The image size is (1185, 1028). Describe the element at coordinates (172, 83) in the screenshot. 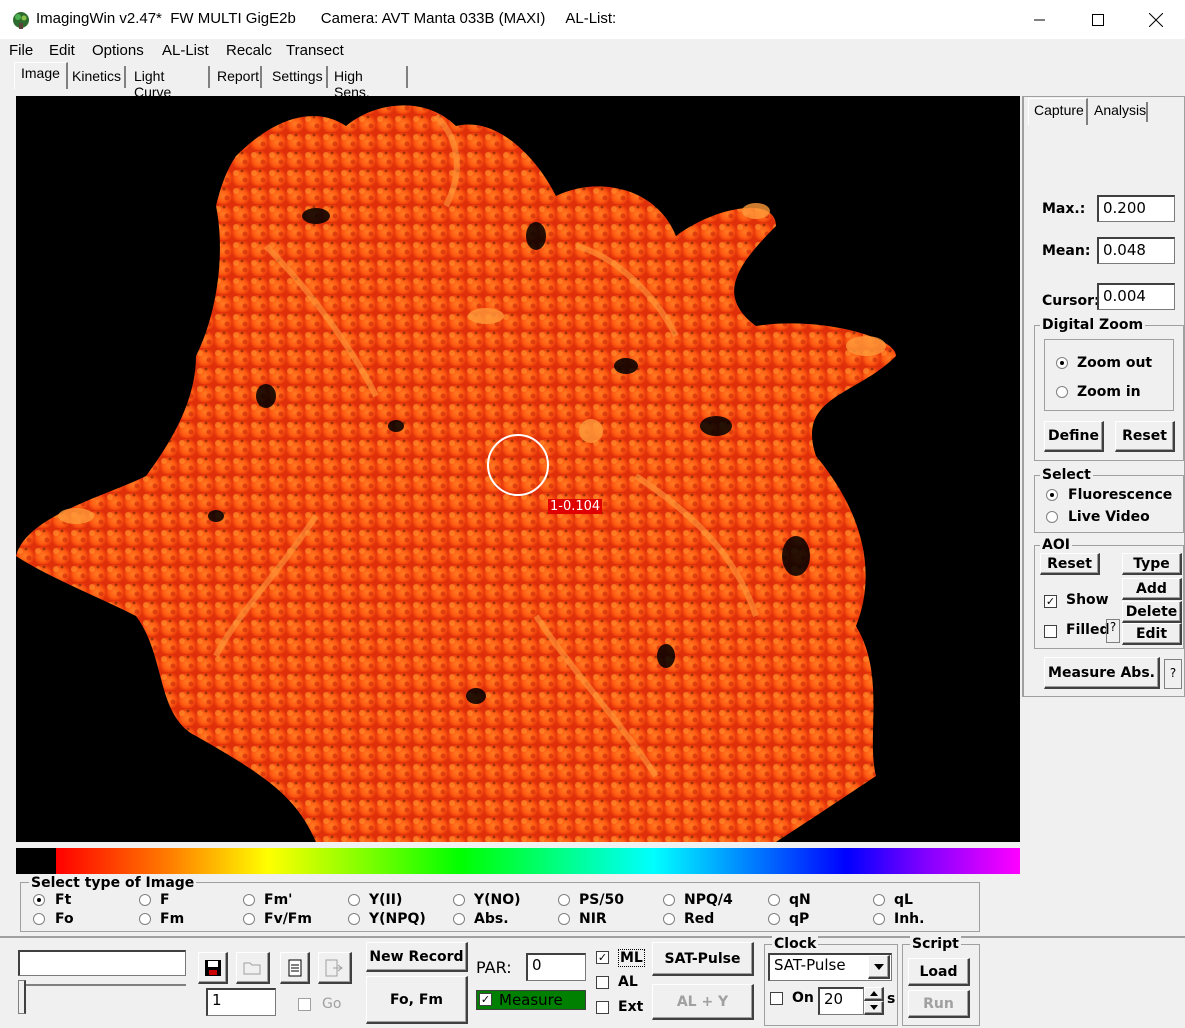

I see `tab-light-curve: Light Curve` at that location.